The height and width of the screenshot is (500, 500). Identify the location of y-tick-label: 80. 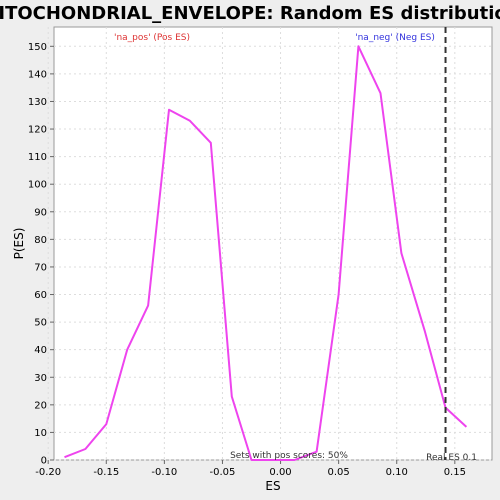
(40, 240).